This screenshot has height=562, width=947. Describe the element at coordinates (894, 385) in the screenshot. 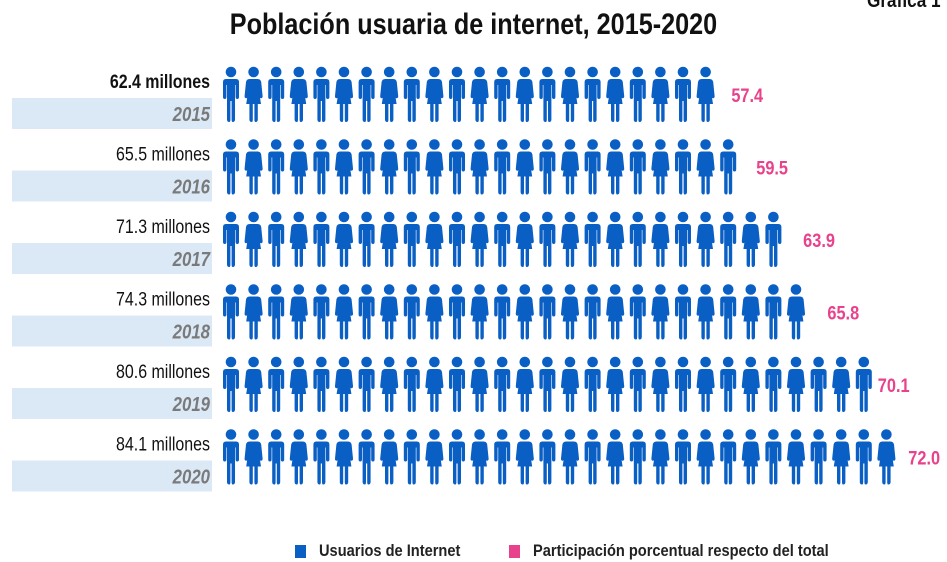

I see `share-label: 70.1` at that location.